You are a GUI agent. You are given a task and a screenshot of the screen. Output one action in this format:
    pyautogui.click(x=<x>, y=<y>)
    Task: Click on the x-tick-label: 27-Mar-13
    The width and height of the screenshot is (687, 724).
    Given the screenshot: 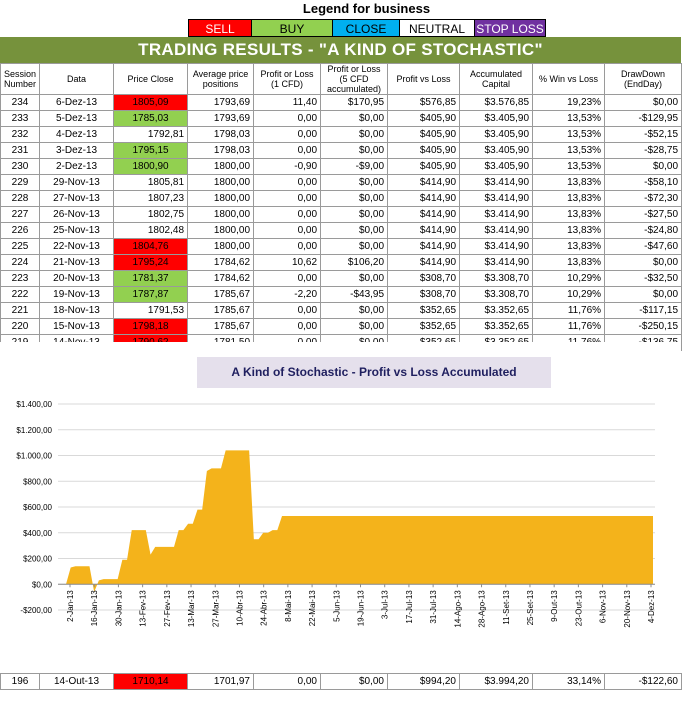 What is the action you would take?
    pyautogui.click(x=215, y=608)
    